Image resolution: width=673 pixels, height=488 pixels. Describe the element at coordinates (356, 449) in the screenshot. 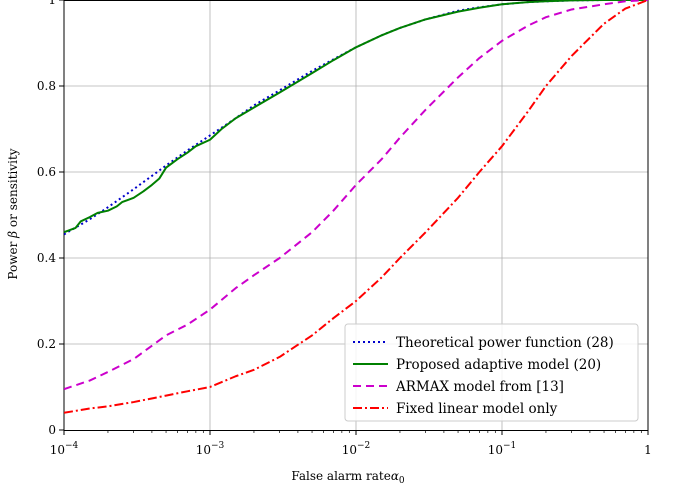

I see `x-tick-label: 10⁻²` at that location.